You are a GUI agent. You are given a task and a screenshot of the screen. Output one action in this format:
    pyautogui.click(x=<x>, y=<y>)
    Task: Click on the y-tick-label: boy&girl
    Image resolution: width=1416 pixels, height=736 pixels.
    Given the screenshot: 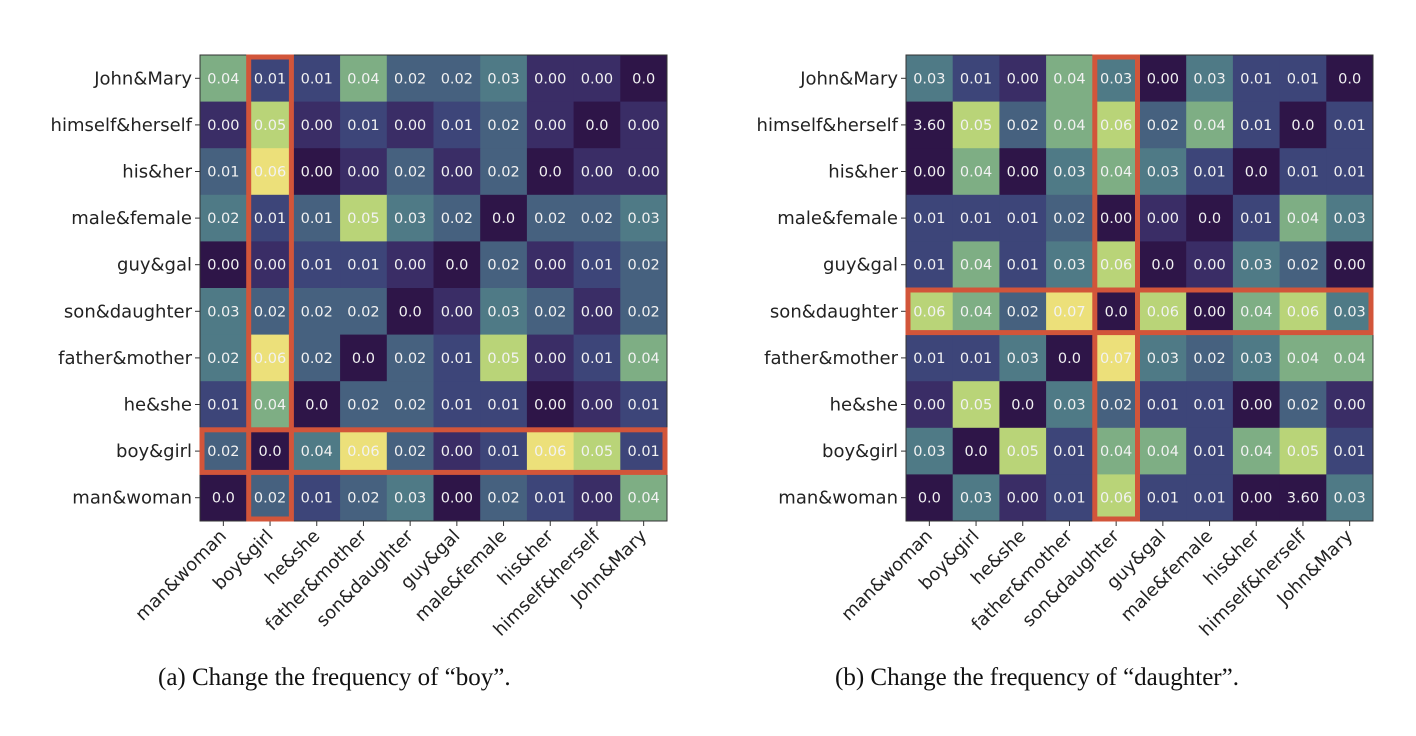 What is the action you would take?
    pyautogui.click(x=860, y=451)
    